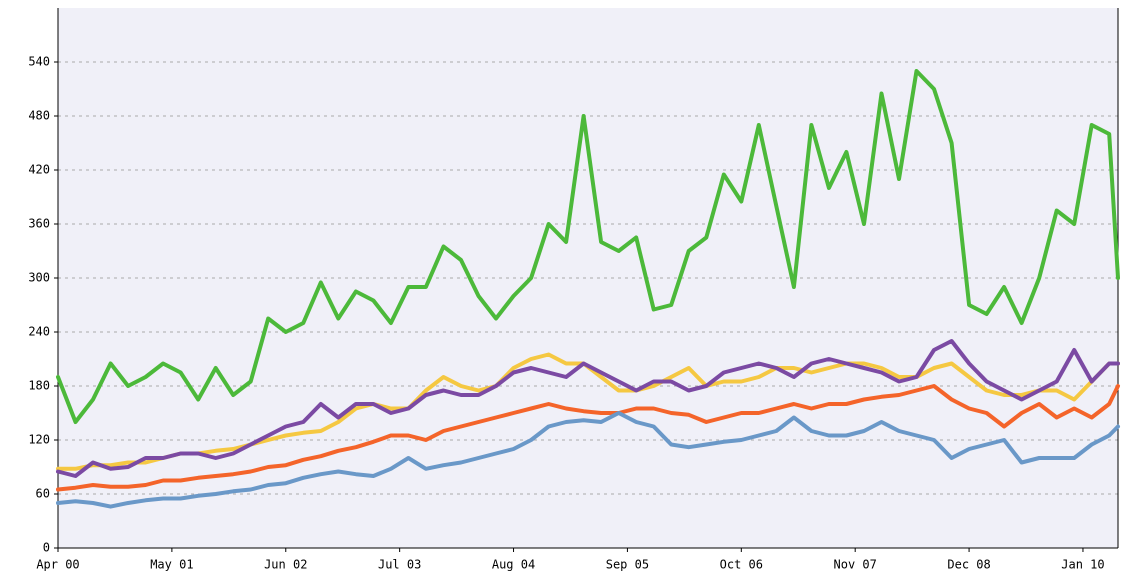  What do you see at coordinates (39, 224) in the screenshot?
I see `y-tick-label: 360` at bounding box center [39, 224].